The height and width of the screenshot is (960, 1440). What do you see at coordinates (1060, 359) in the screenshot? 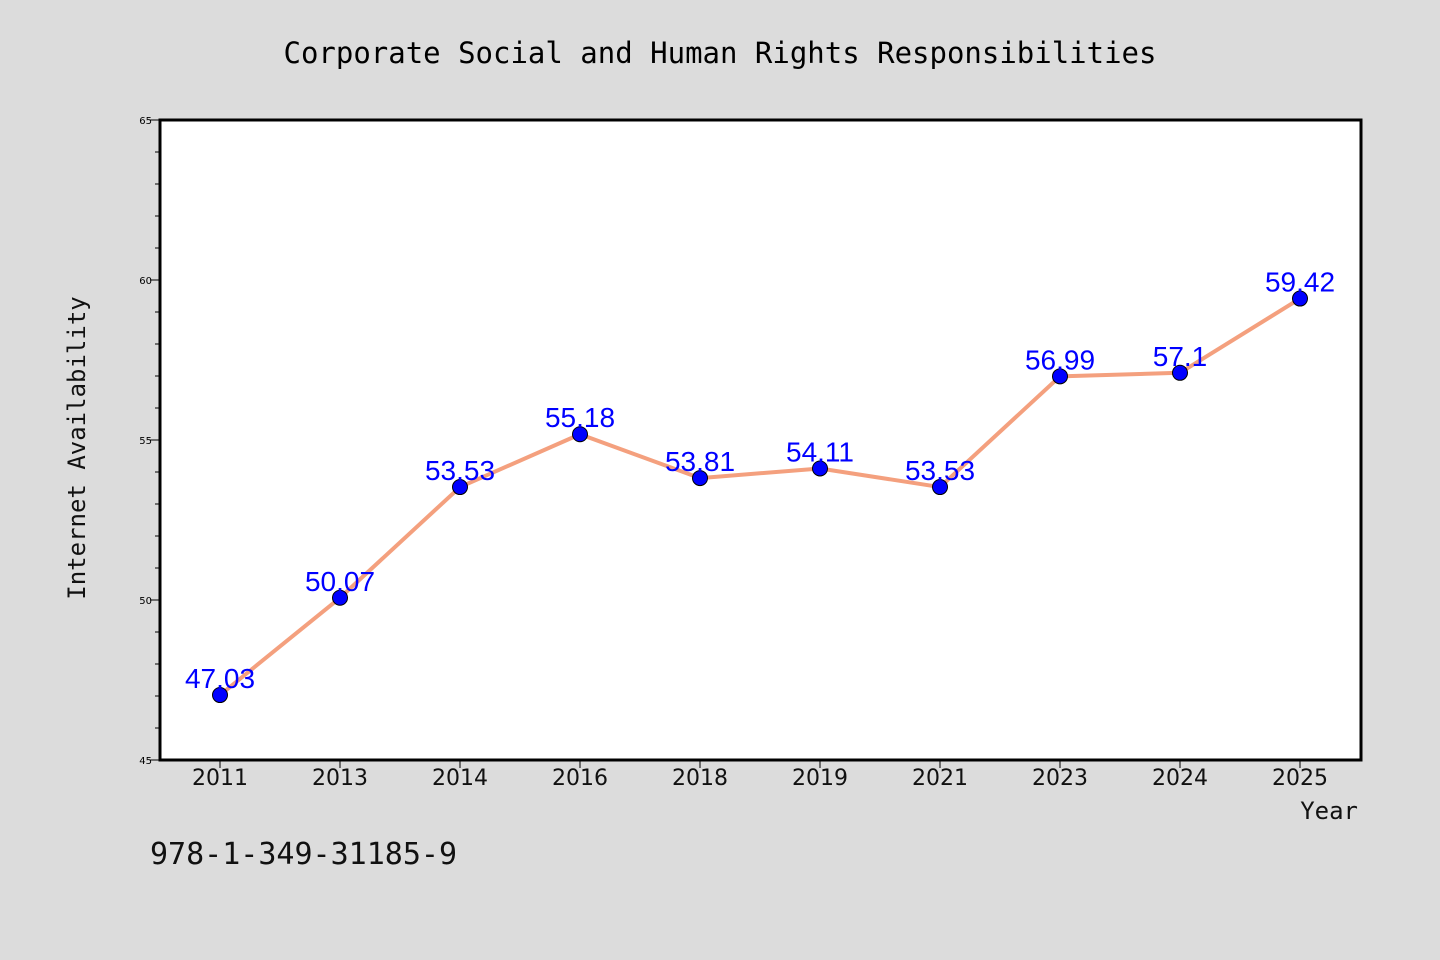
I see `data-label: 56.99` at bounding box center [1060, 359].